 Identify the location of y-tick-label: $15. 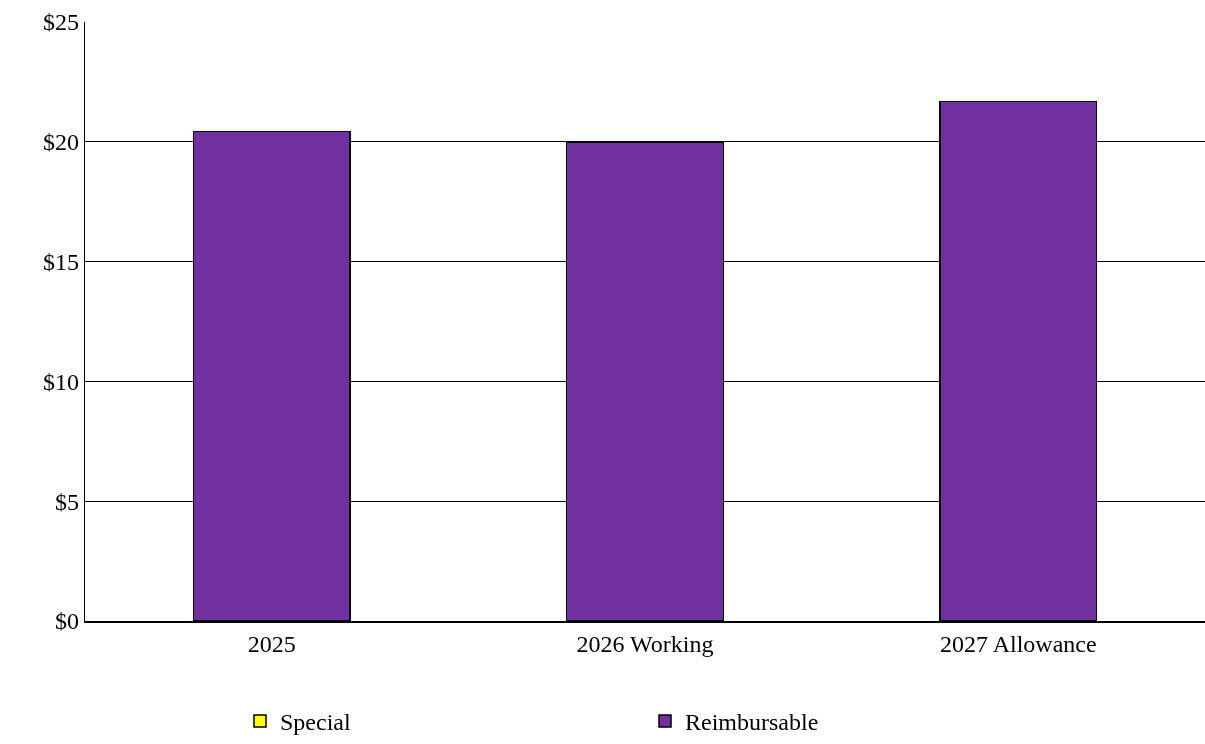
(61, 262).